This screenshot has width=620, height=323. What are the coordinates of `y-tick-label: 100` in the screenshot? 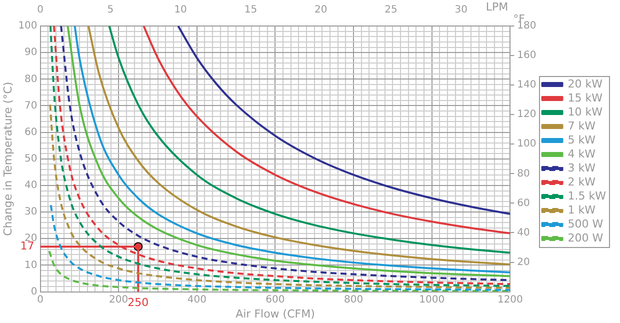 It's located at (28, 26).